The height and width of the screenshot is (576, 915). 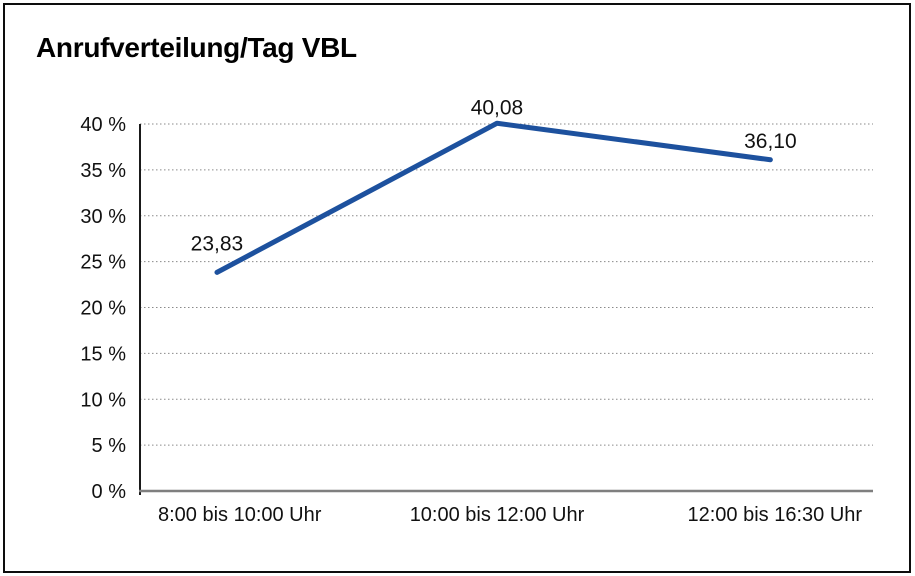 What do you see at coordinates (103, 217) in the screenshot?
I see `y-tick-label: 30 %` at bounding box center [103, 217].